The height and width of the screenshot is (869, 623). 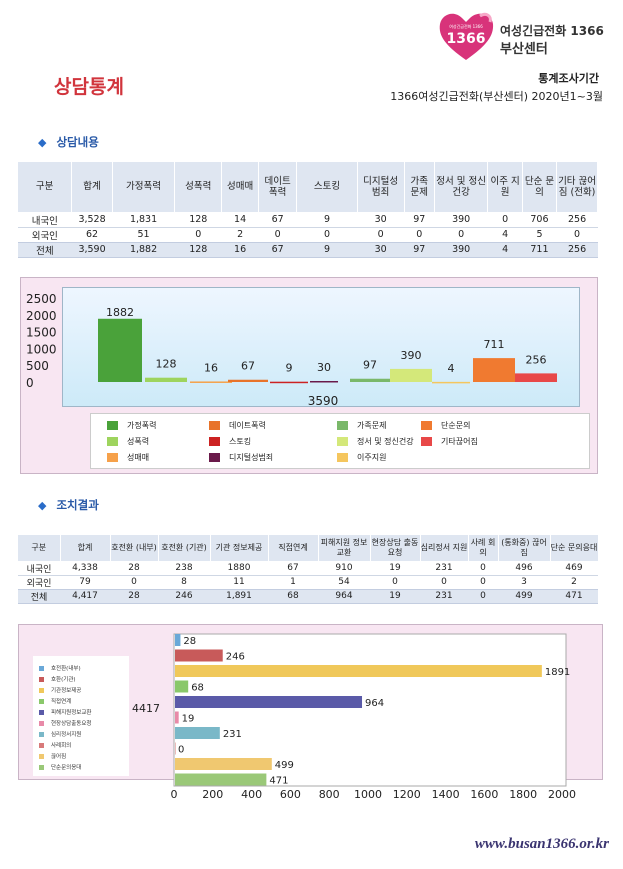 What do you see at coordinates (524, 548) in the screenshot?
I see `column-header: (통화중) 끊어짐` at bounding box center [524, 548].